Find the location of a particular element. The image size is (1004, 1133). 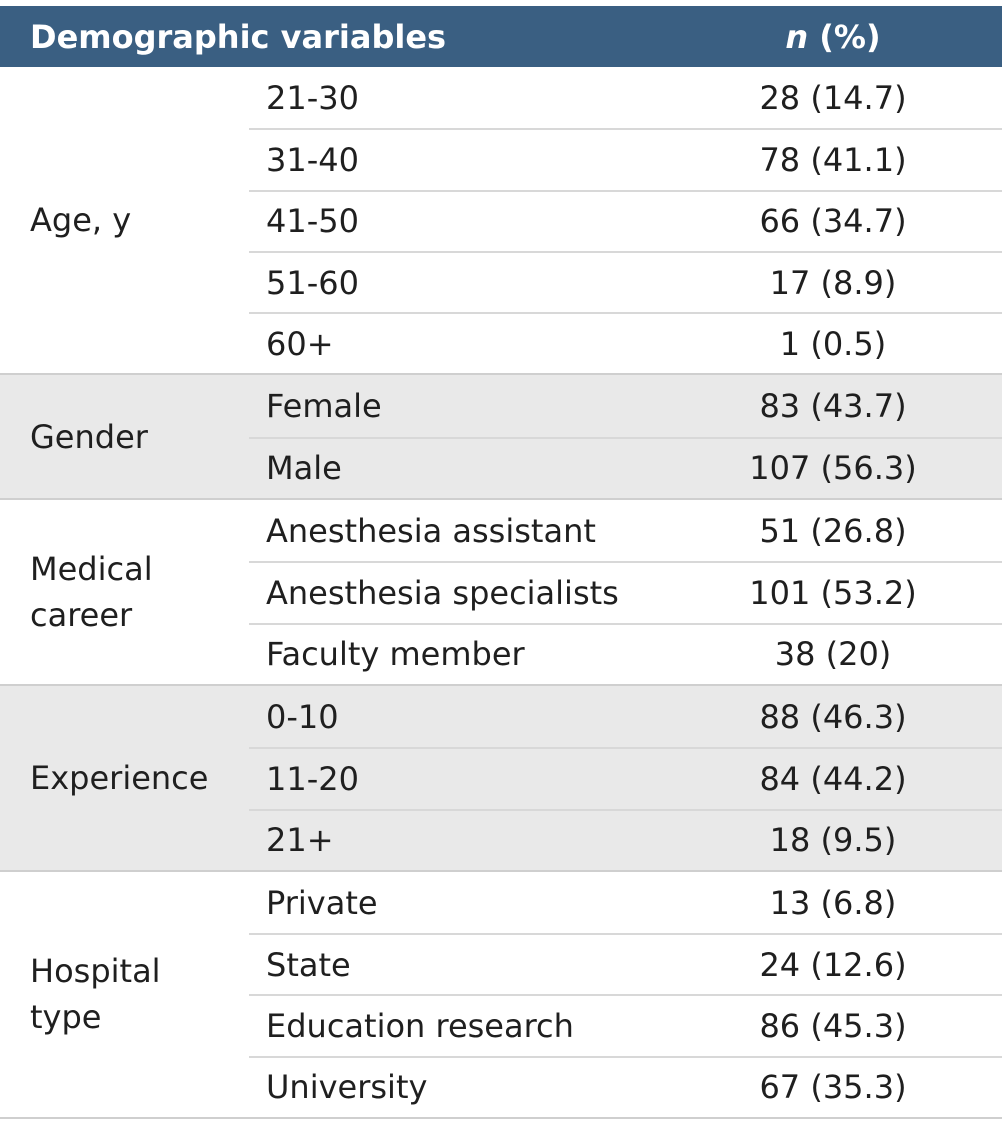

table-row: 31-40 78 (41.1) is located at coordinates (625, 158).